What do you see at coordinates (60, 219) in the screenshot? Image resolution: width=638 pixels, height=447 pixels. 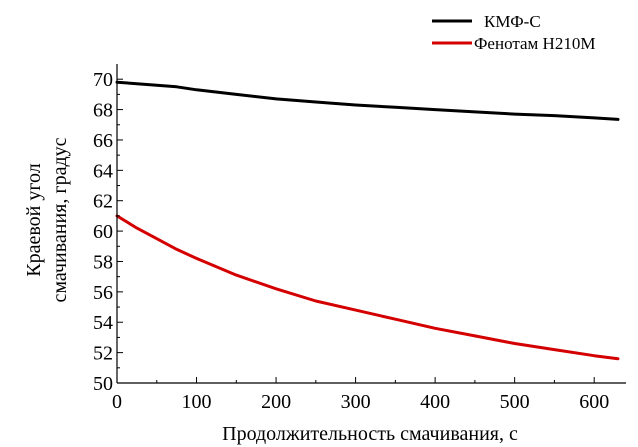 I see `y-axis-label-line-2: смачивания, градус` at bounding box center [60, 219].